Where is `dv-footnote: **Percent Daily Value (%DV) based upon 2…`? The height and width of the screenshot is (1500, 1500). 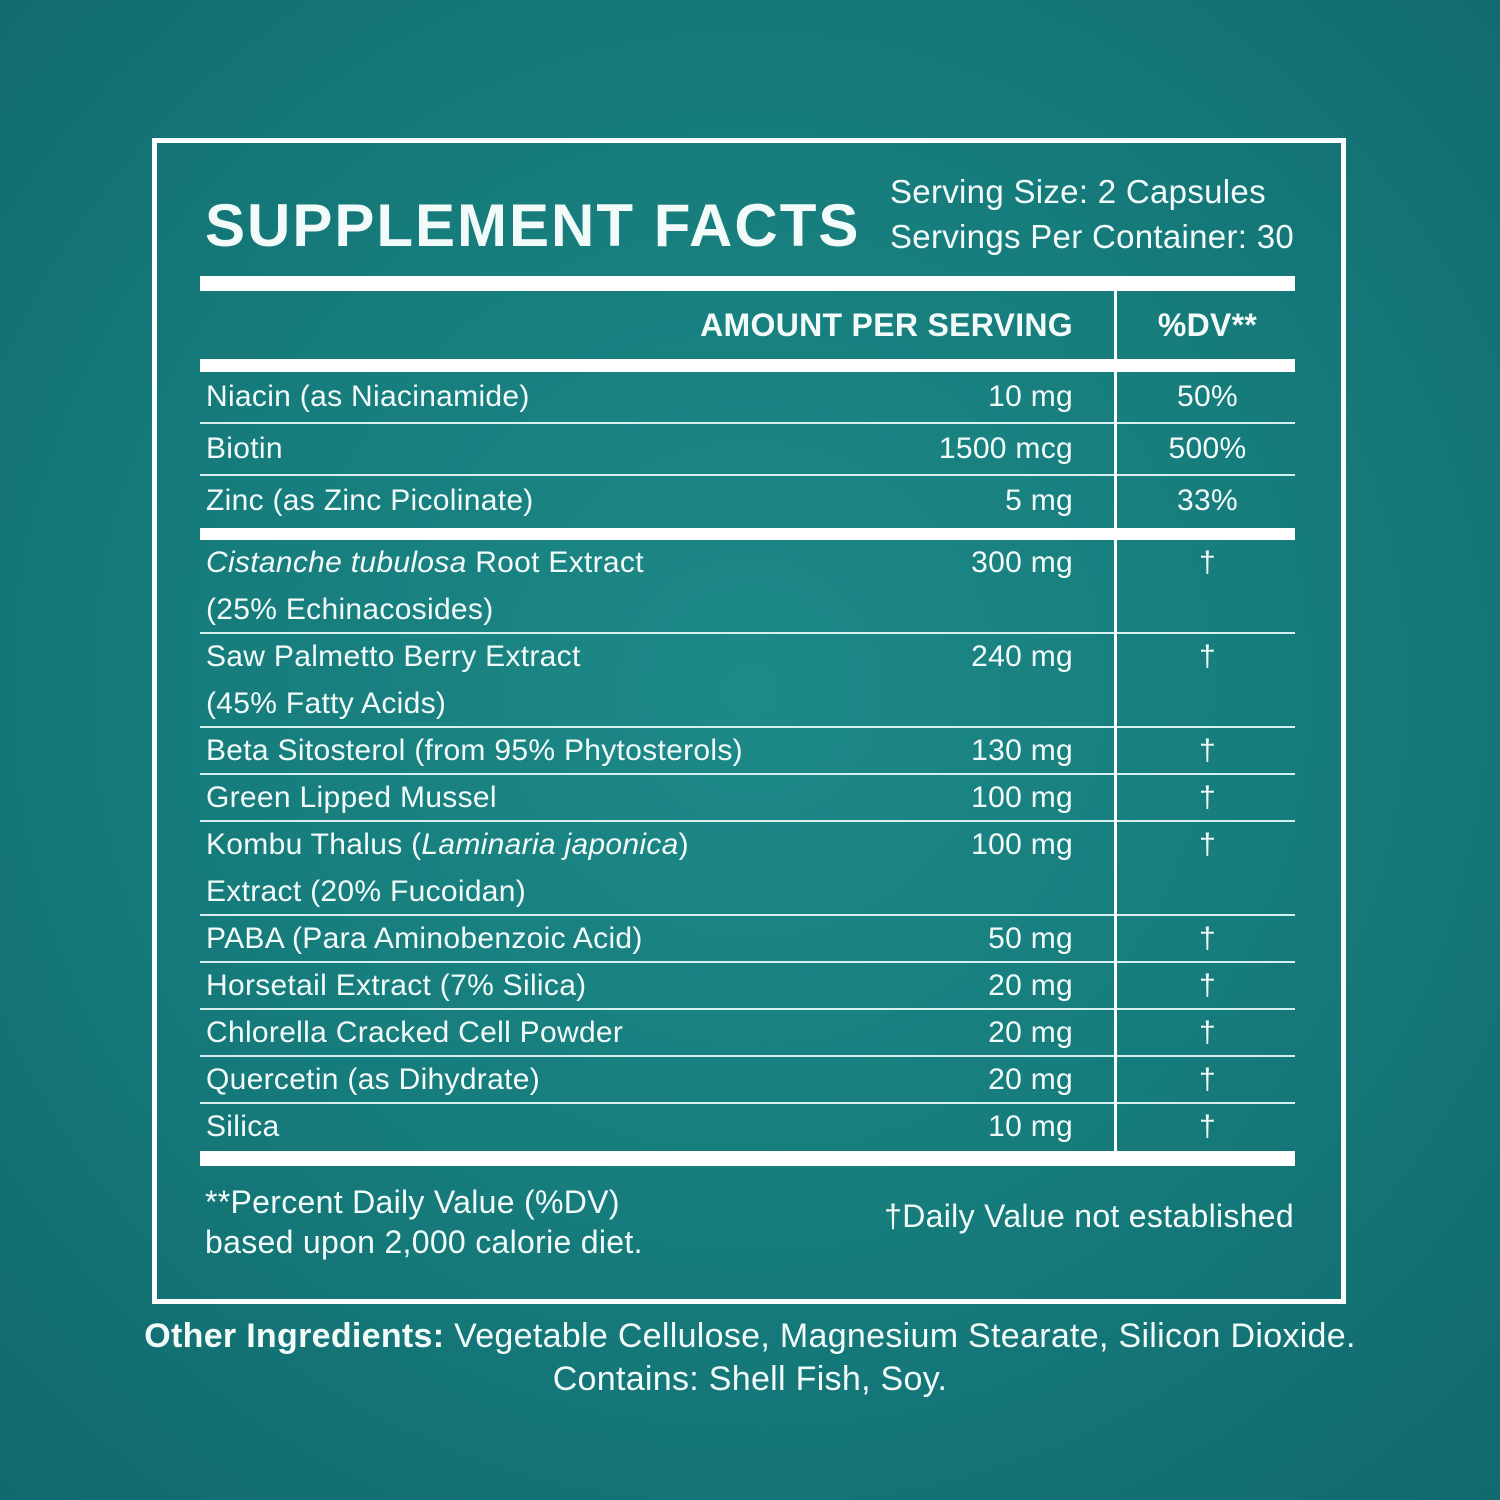 dv-footnote: **Percent Daily Value (%DV) based upon 2… is located at coordinates (424, 1222).